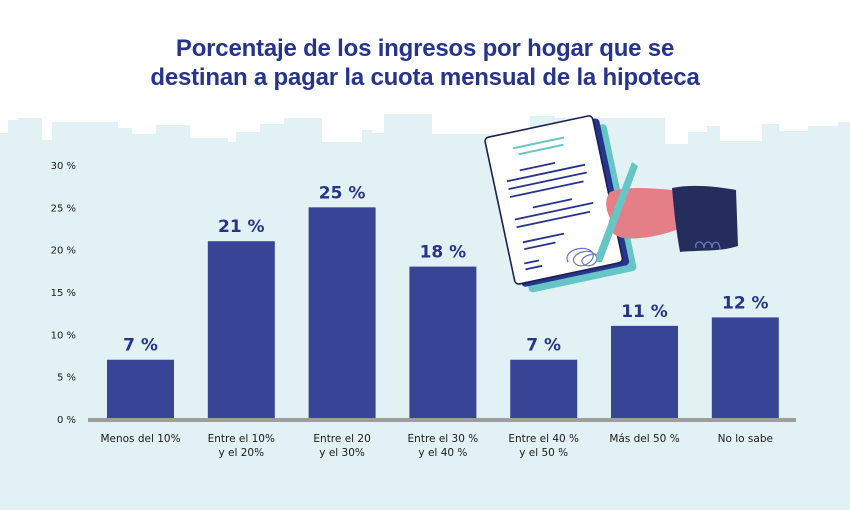 Image resolution: width=850 pixels, height=510 pixels. Describe the element at coordinates (241, 439) in the screenshot. I see `x-tick-label: Entre el 10%` at that location.